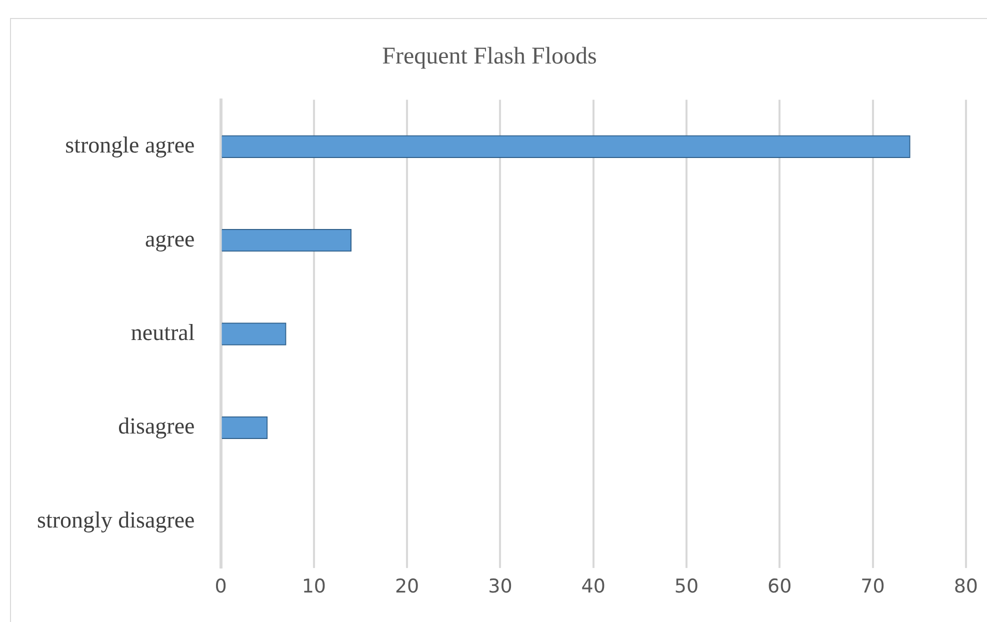 The height and width of the screenshot is (622, 987). What do you see at coordinates (169, 239) in the screenshot?
I see `y-tick-label: agree` at bounding box center [169, 239].